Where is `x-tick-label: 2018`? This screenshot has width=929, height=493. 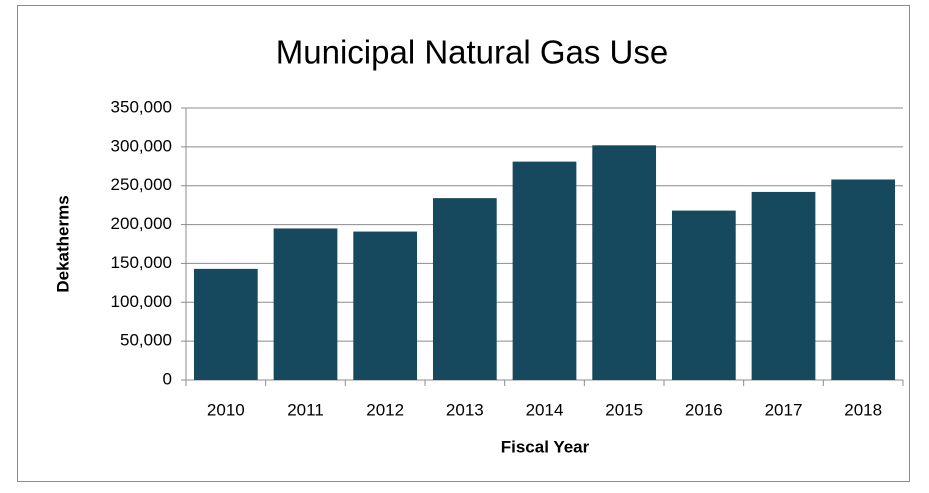
x-tick-label: 2018 is located at coordinates (863, 409).